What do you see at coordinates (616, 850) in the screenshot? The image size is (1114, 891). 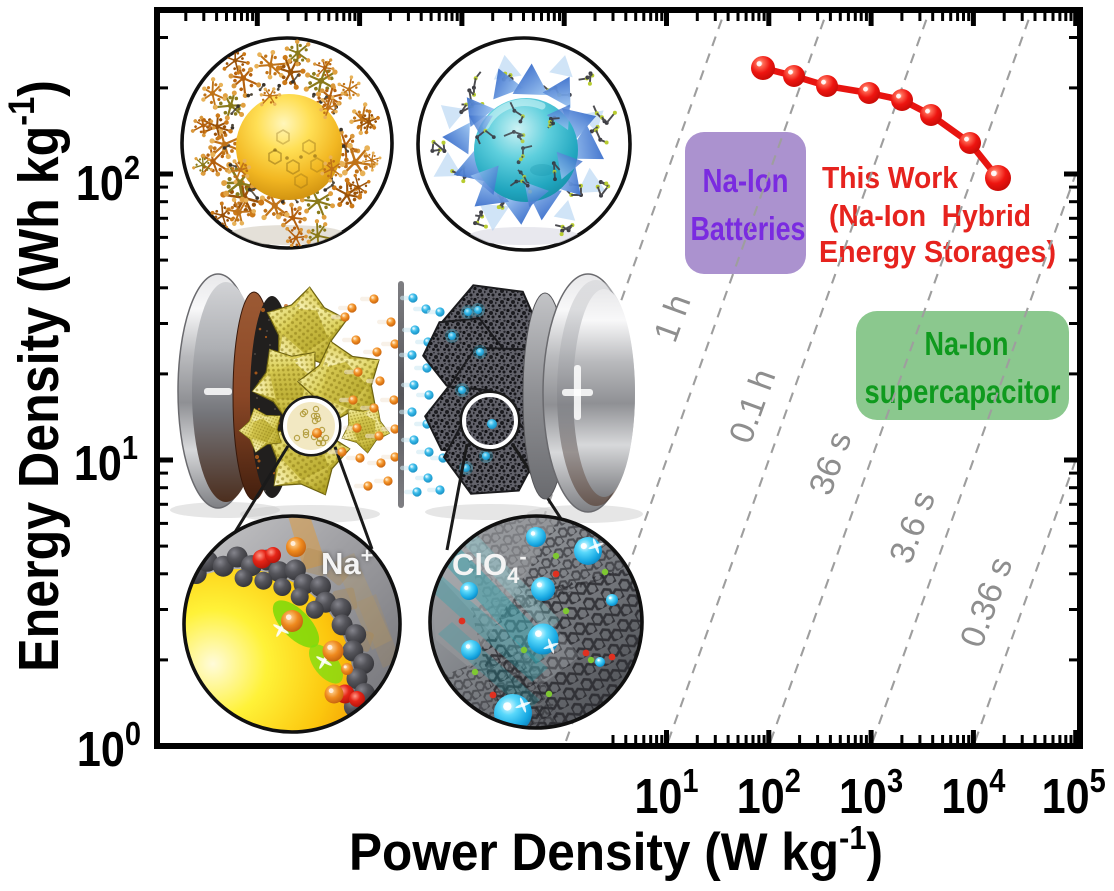 I see `svg-text: Power Density (W kg-1)` at bounding box center [616, 850].